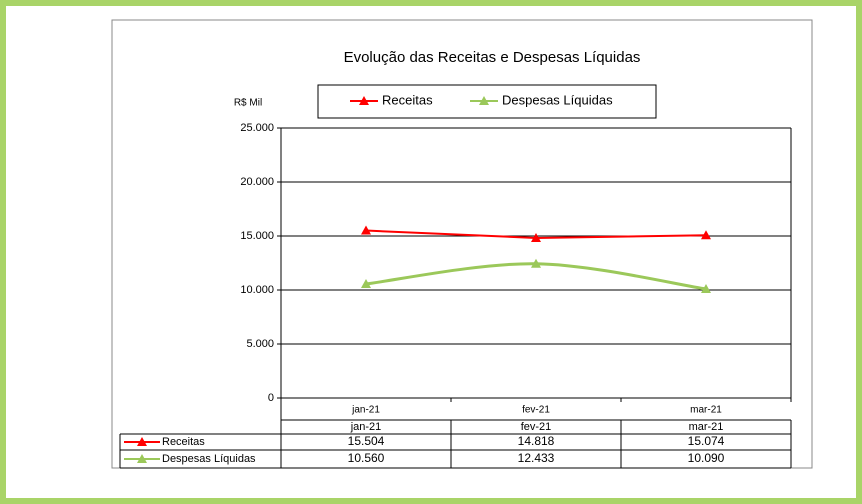 The width and height of the screenshot is (862, 504). I want to click on table-header: fev-21, so click(536, 427).